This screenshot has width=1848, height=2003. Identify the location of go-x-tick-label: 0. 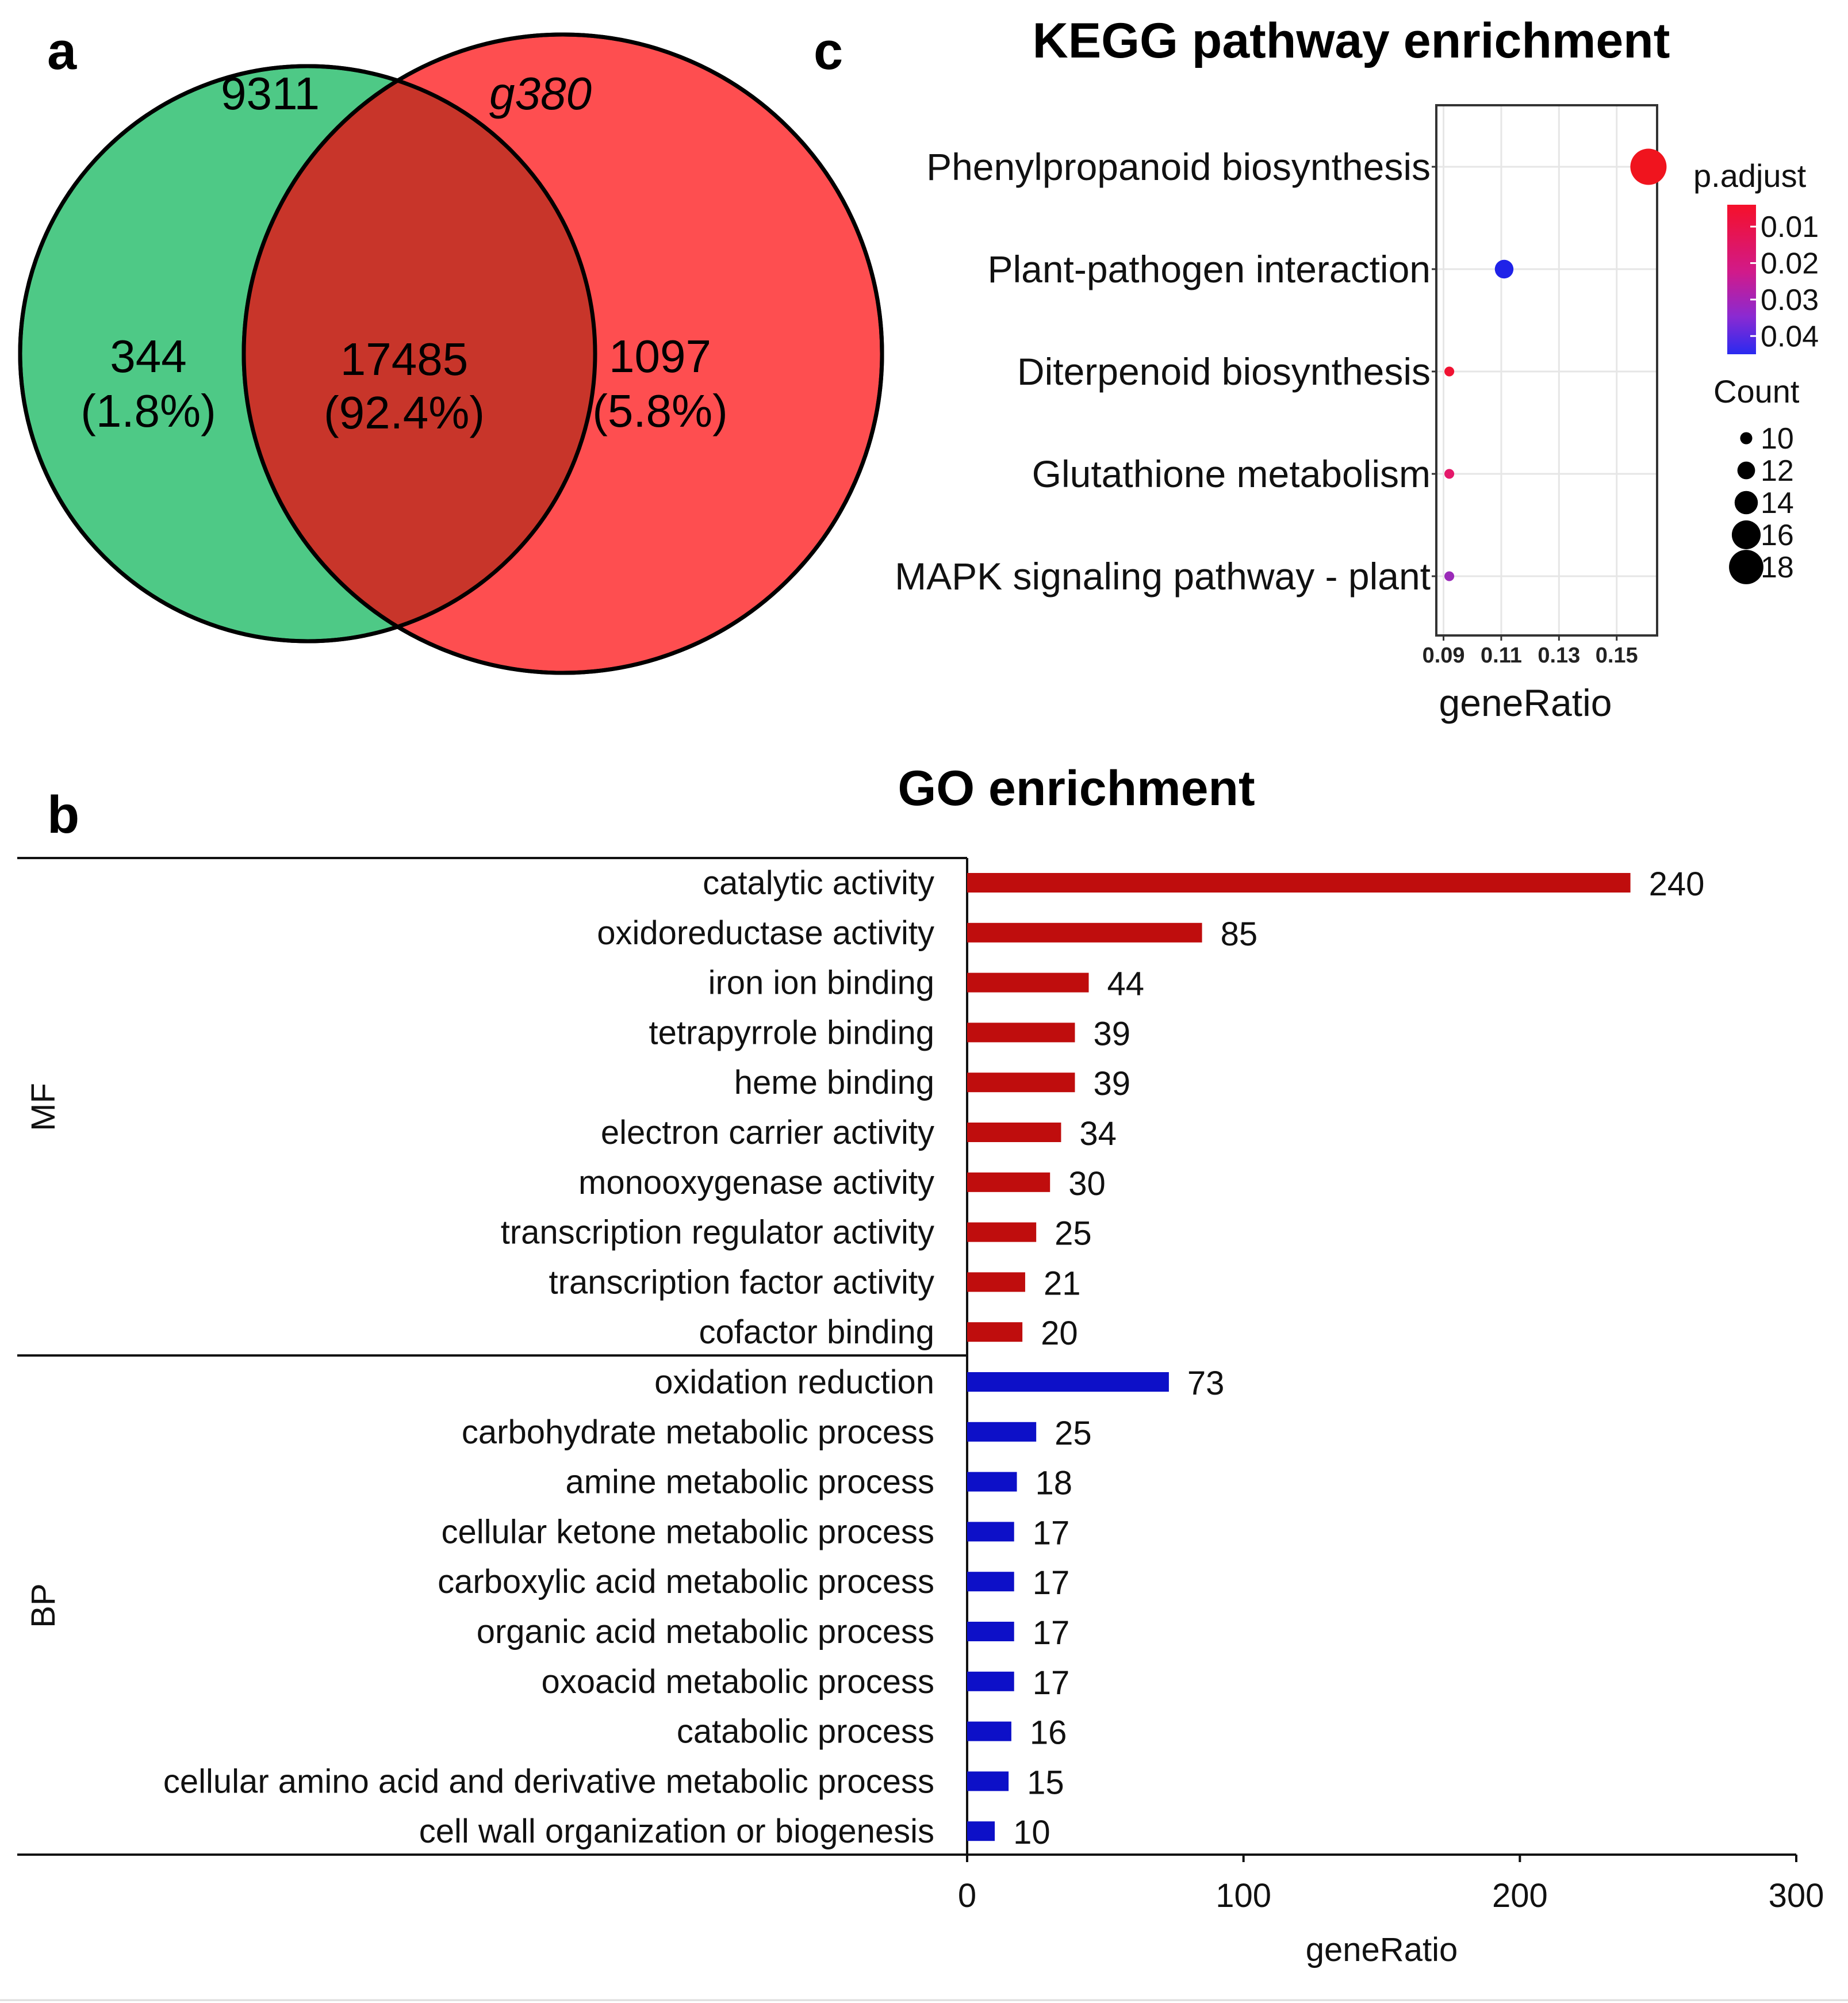
(967, 1895).